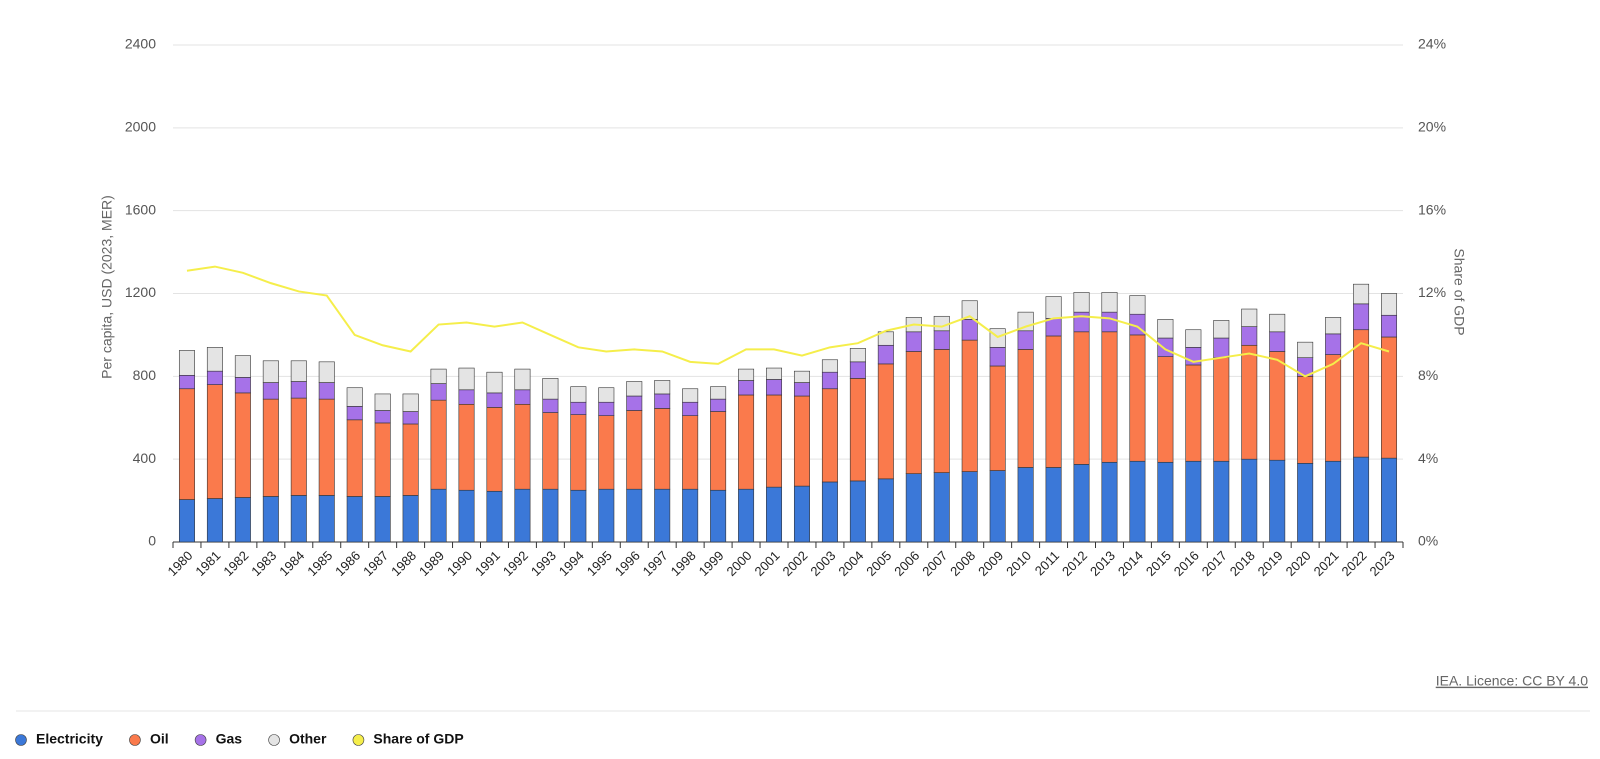  Describe the element at coordinates (1130, 563) in the screenshot. I see `x-tick-label: 2014` at that location.